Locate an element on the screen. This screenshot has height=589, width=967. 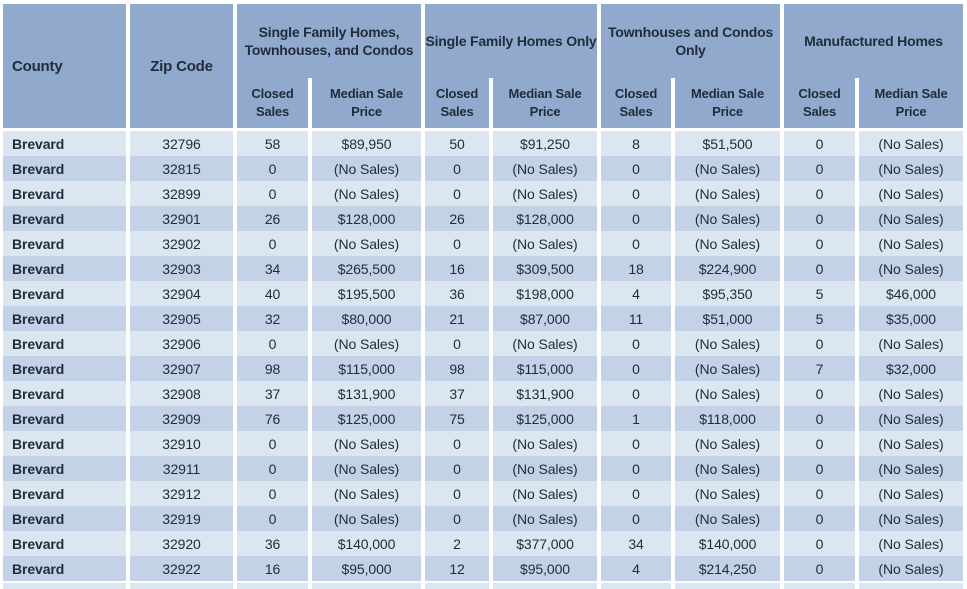
cell-sfh-median: $95,000 is located at coordinates (545, 568).